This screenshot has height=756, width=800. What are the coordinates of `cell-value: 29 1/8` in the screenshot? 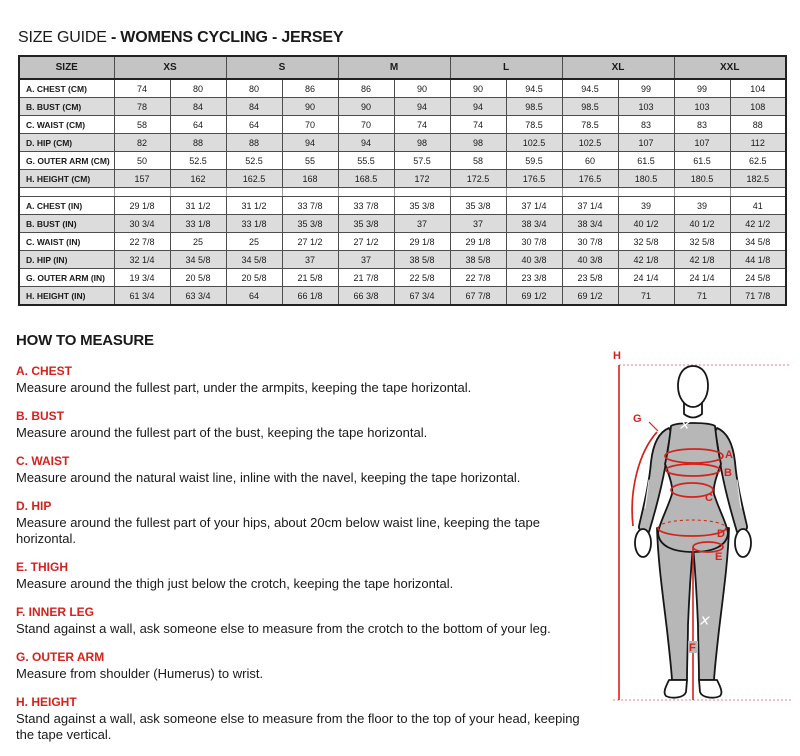 It's located at (478, 241).